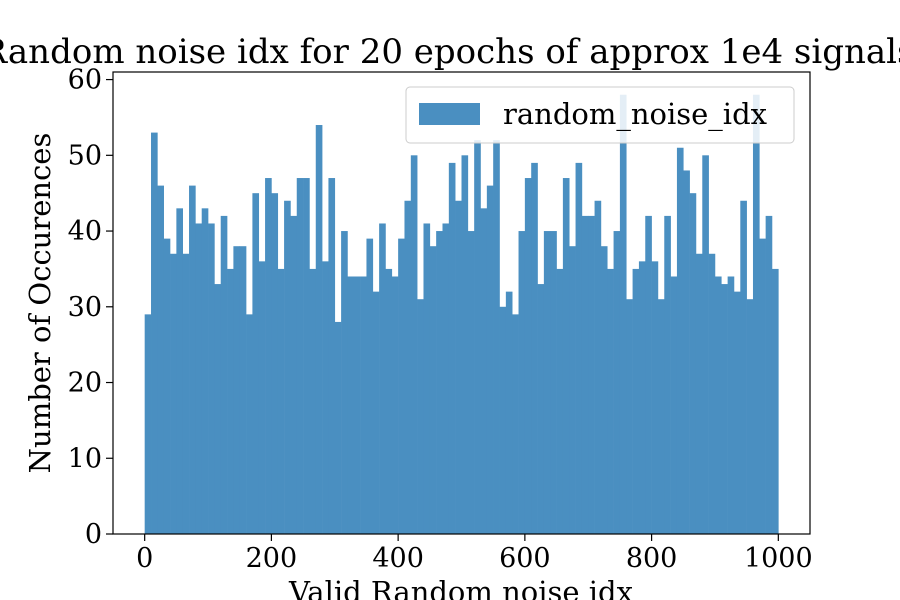 This screenshot has width=900, height=600. What do you see at coordinates (85, 155) in the screenshot?
I see `y-tick-label: 50` at bounding box center [85, 155].